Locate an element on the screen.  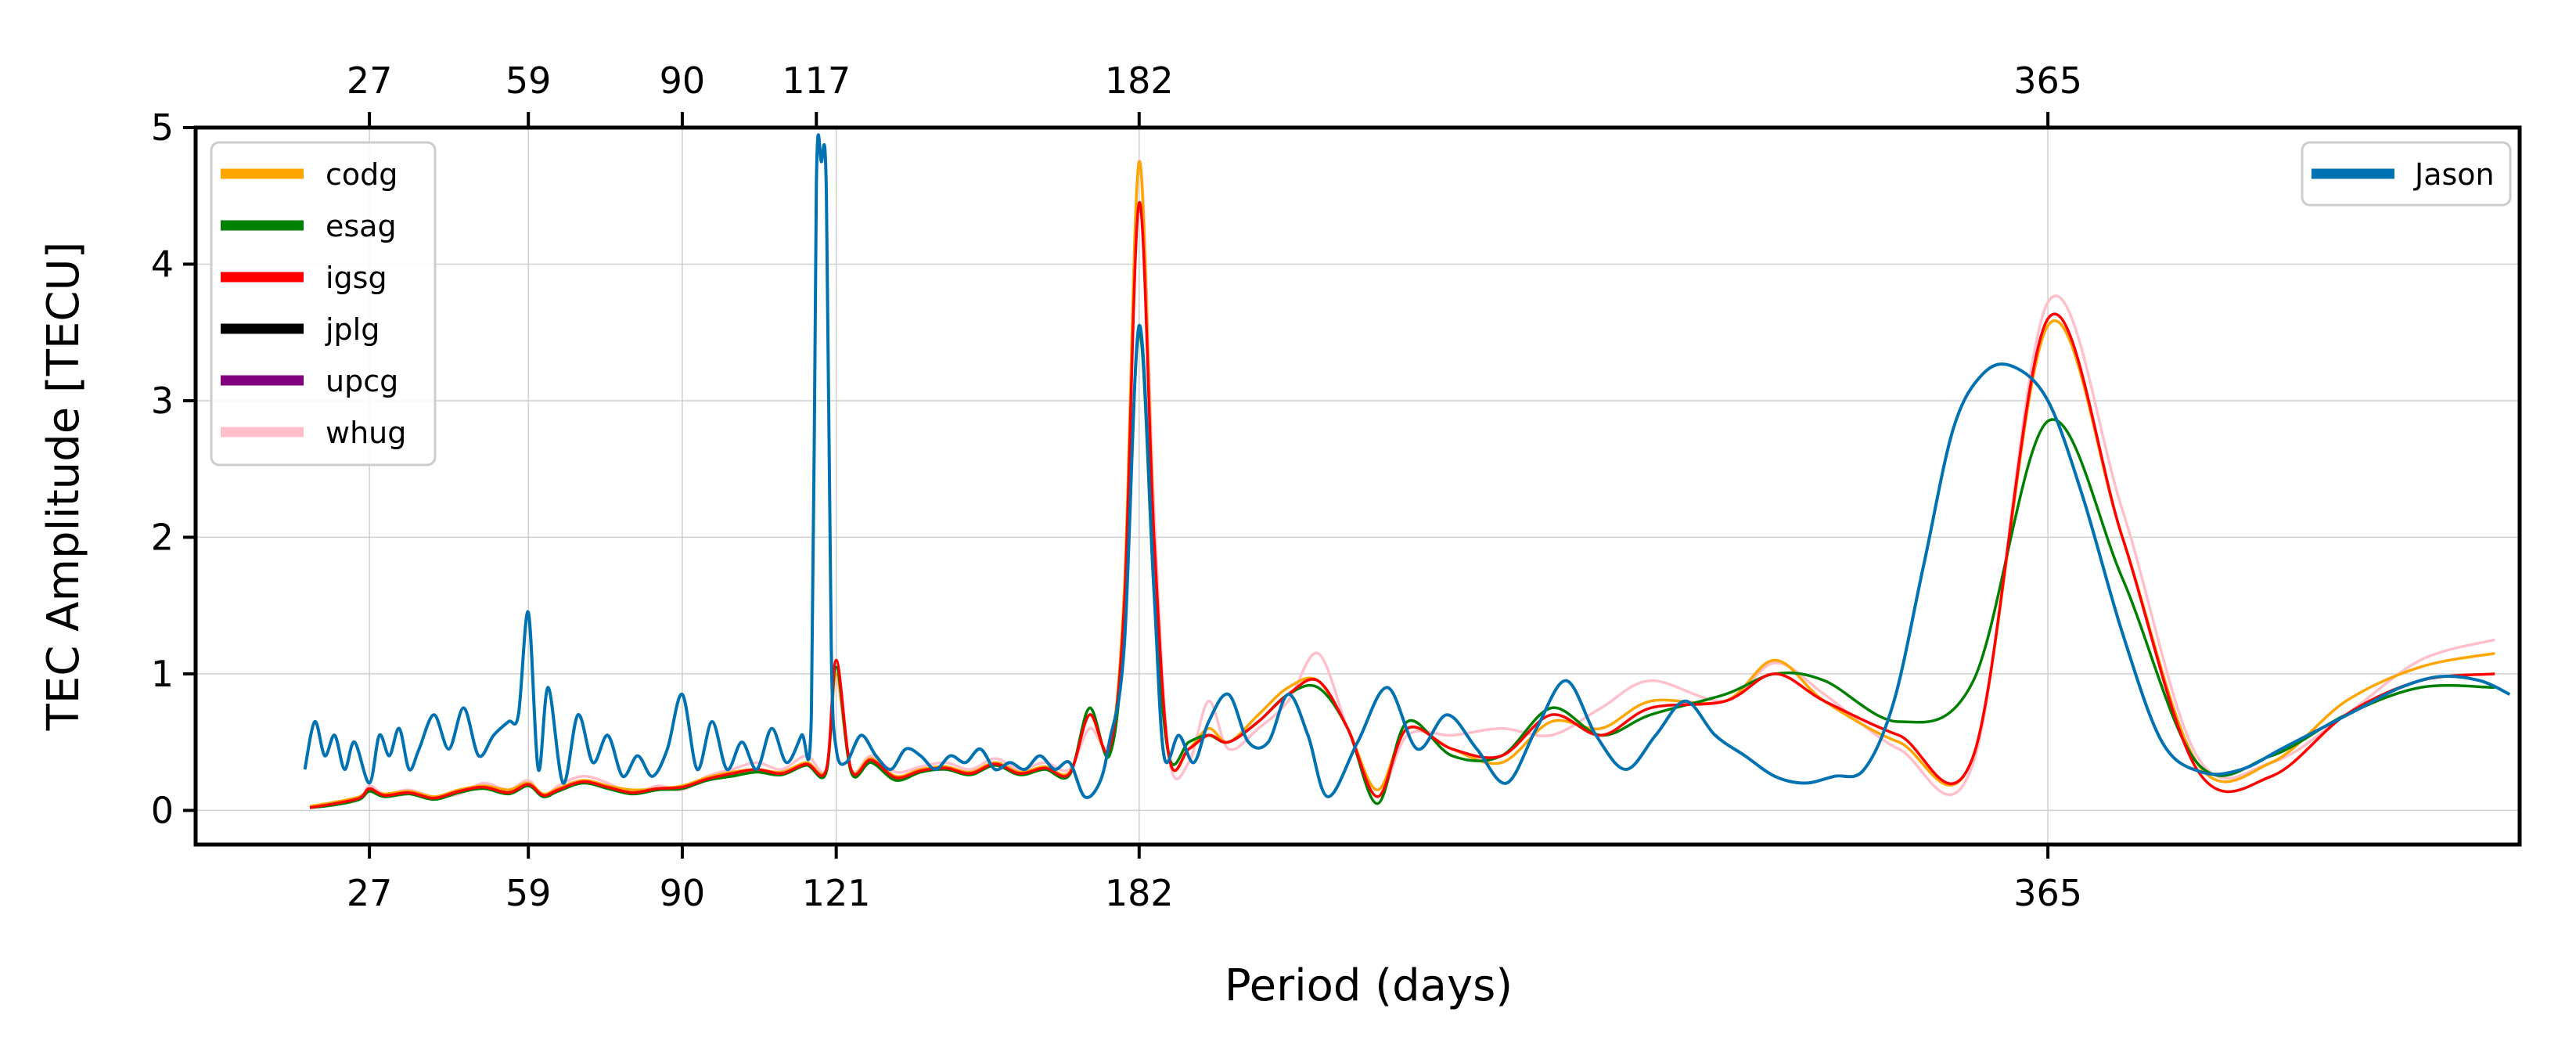
x-tick-label-bottom: 121 is located at coordinates (837, 893).